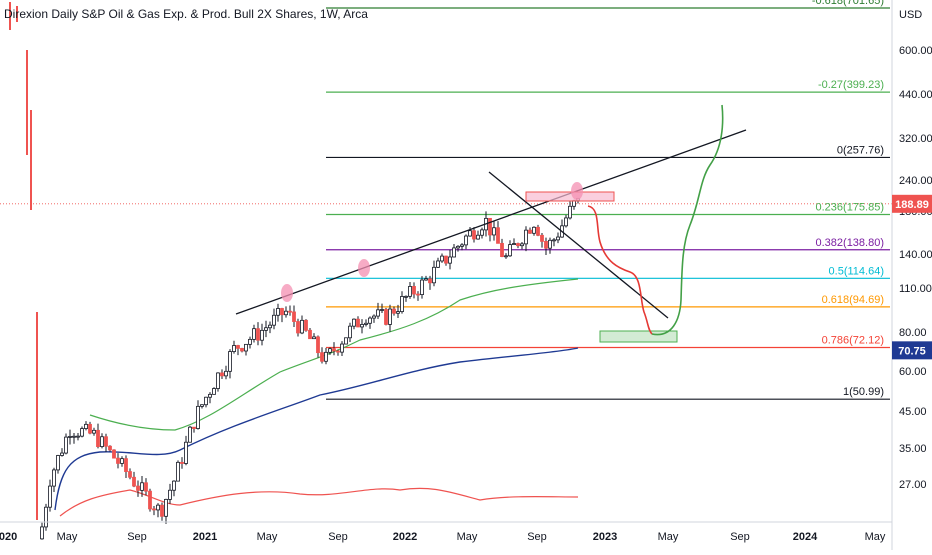 The image size is (932, 555). What do you see at coordinates (910, 15) in the screenshot?
I see `price-unit-label: USD` at bounding box center [910, 15].